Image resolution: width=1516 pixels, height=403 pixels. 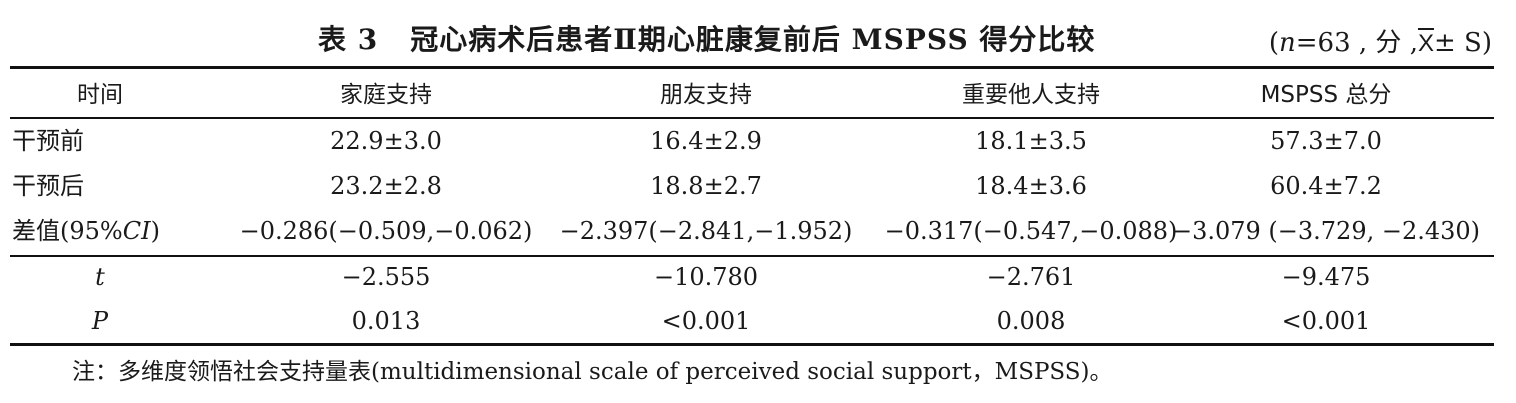 What do you see at coordinates (100, 277) in the screenshot?
I see `stat-label-t: t` at bounding box center [100, 277].